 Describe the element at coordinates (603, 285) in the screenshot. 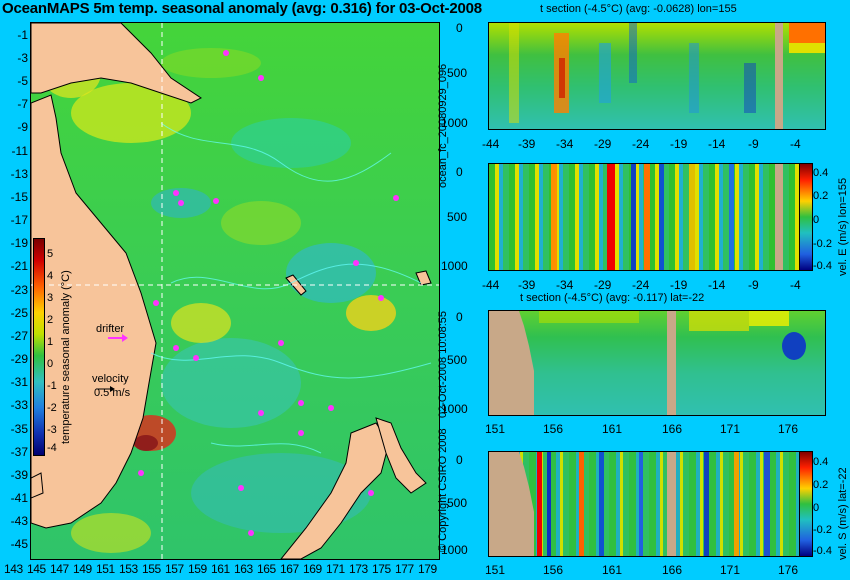

I see `panel2-xtick: -29` at that location.